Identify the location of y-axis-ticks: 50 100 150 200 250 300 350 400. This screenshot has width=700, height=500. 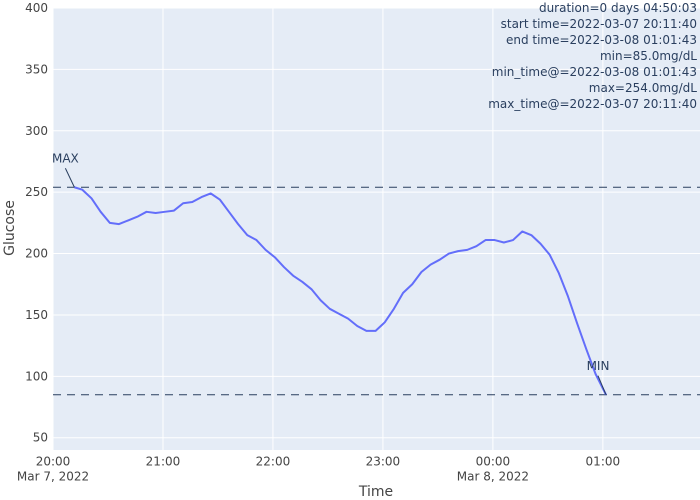
(36, 223).